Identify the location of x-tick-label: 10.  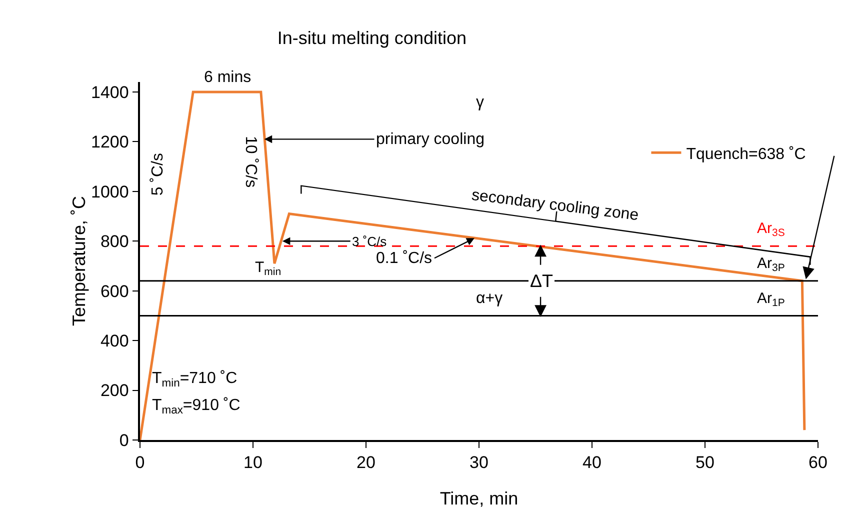
(253, 462).